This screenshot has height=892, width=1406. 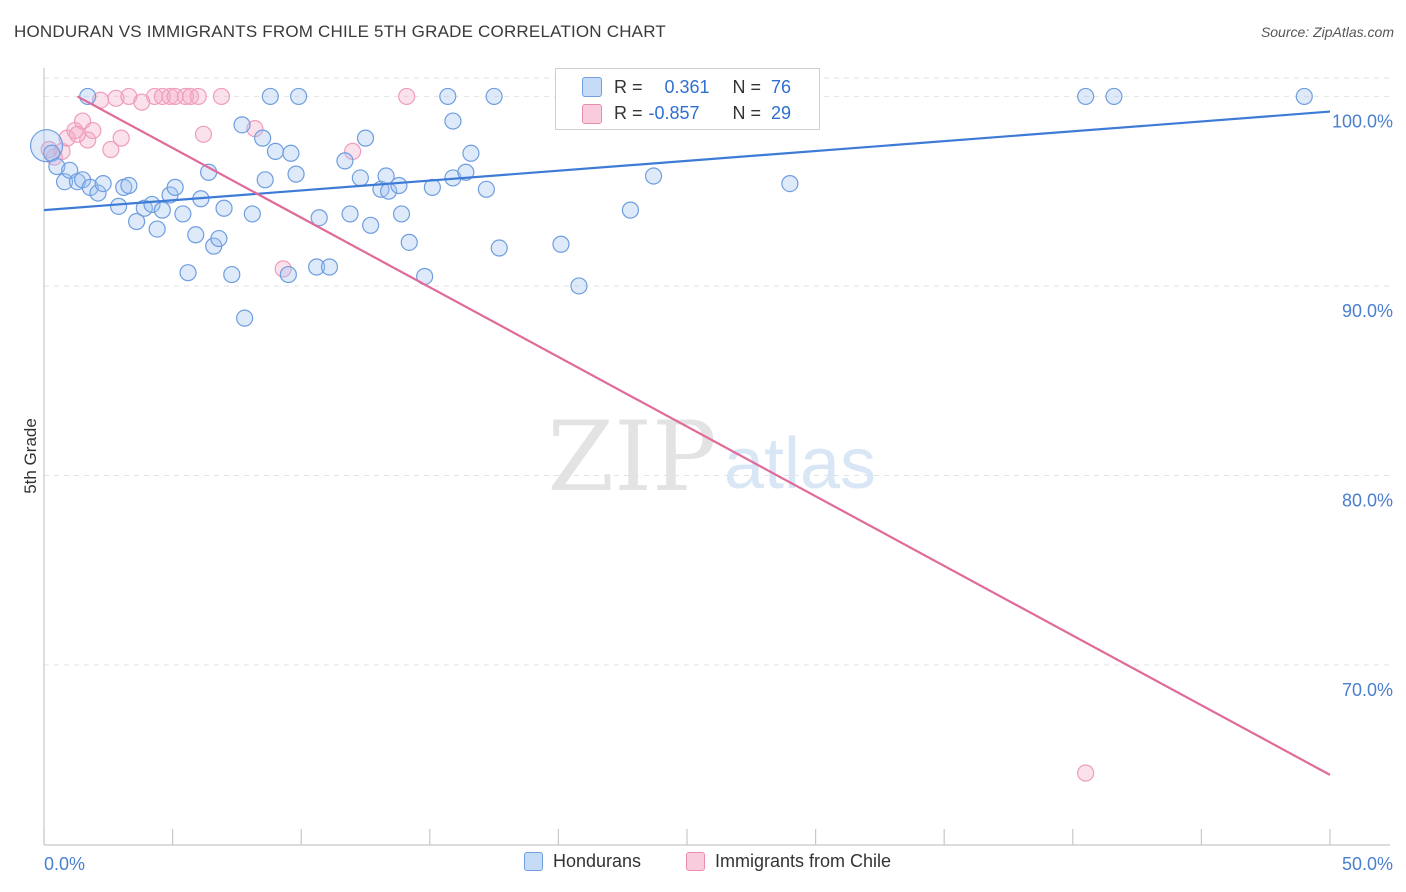 What do you see at coordinates (597, 861) in the screenshot?
I see `legend-label-hondurans: Hondurans` at bounding box center [597, 861].